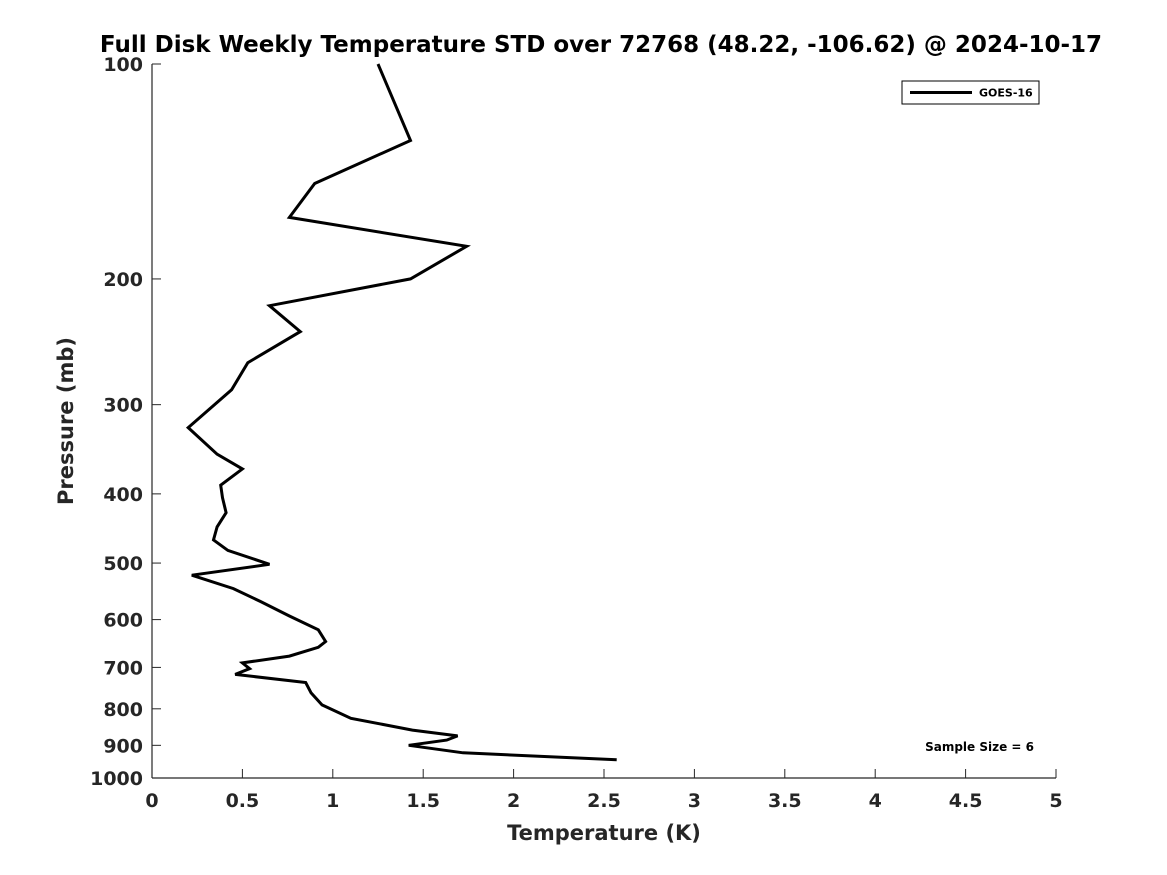 The height and width of the screenshot is (875, 1167). What do you see at coordinates (966, 801) in the screenshot?
I see `x-tick-label: 4.5` at bounding box center [966, 801].